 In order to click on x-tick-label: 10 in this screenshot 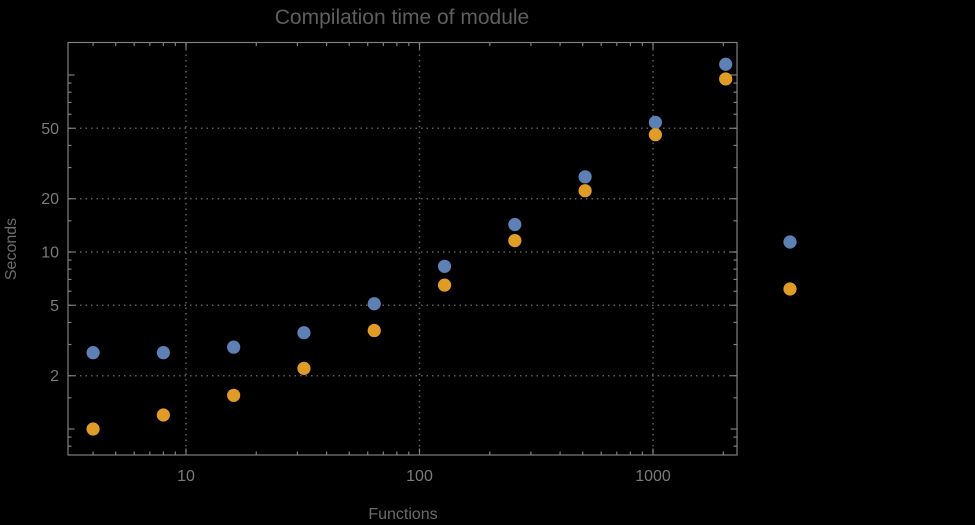, I will do `click(186, 476)`.